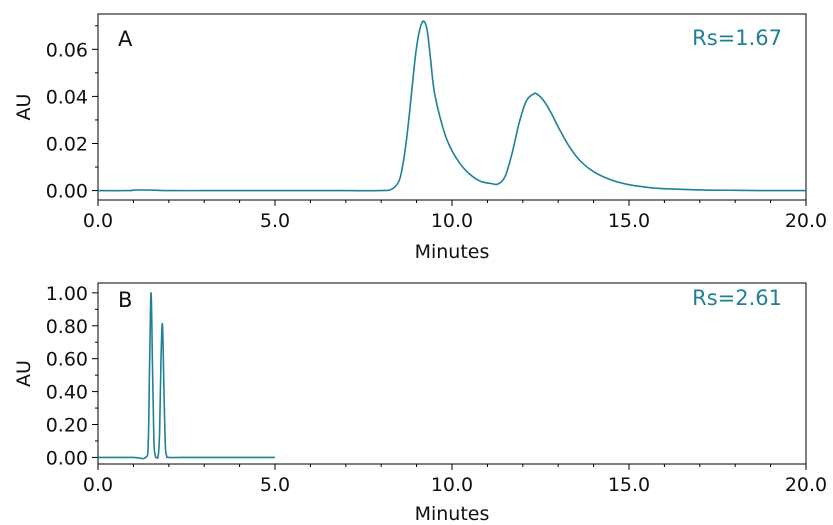  I want to click on y-tick-label: 0.06, so click(67, 50).